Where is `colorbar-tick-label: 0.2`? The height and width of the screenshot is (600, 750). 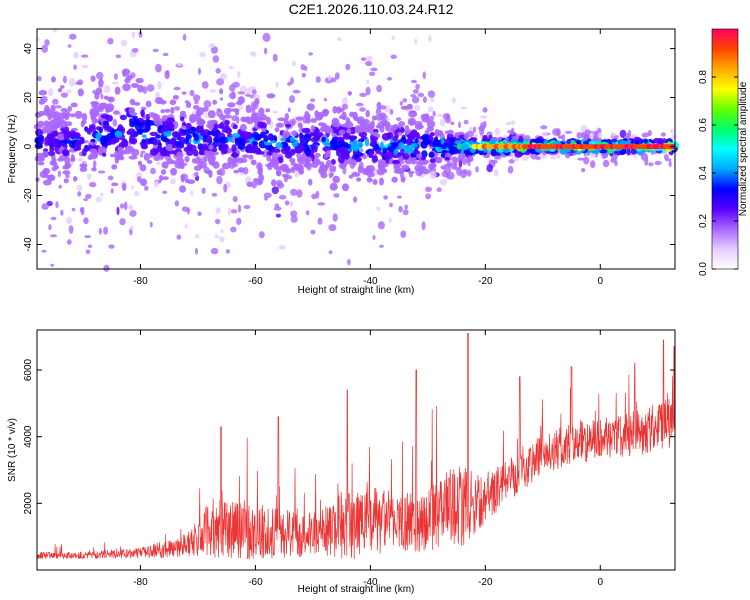 colorbar-tick-label: 0.2 is located at coordinates (703, 221).